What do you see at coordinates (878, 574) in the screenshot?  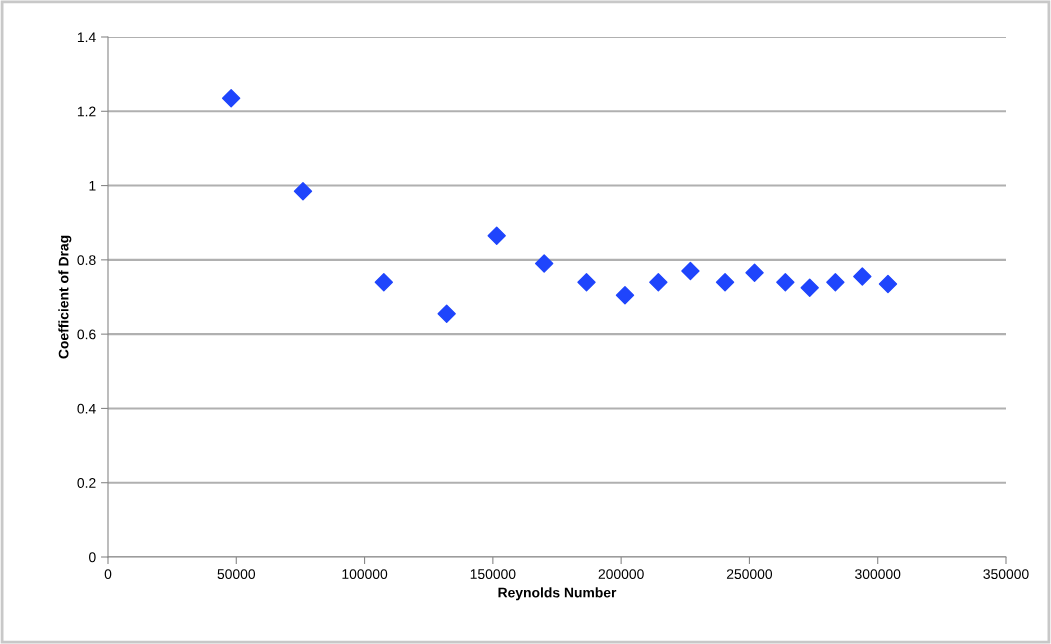 I see `x-tick-label: 300000` at bounding box center [878, 574].